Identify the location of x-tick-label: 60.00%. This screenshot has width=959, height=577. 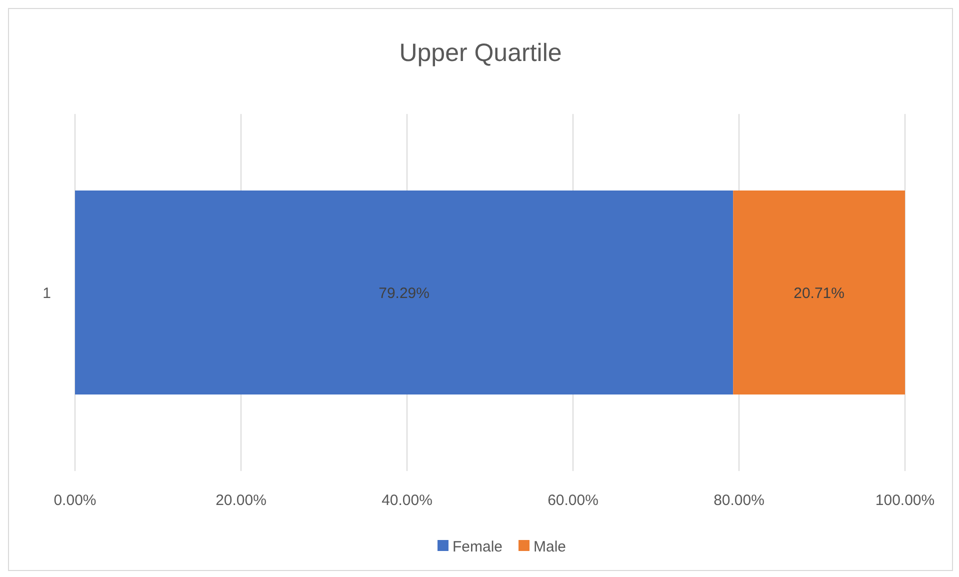
(573, 500).